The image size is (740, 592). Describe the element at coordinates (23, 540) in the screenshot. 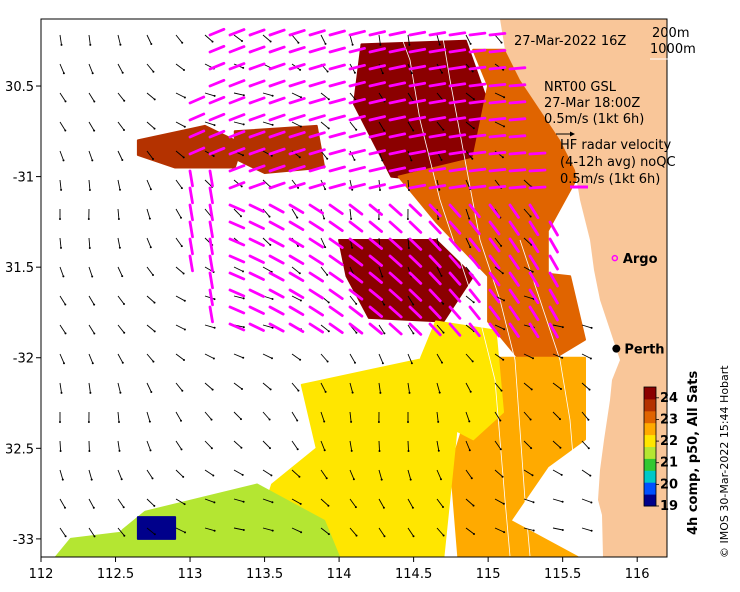

I see `y-tick-label: -33` at that location.